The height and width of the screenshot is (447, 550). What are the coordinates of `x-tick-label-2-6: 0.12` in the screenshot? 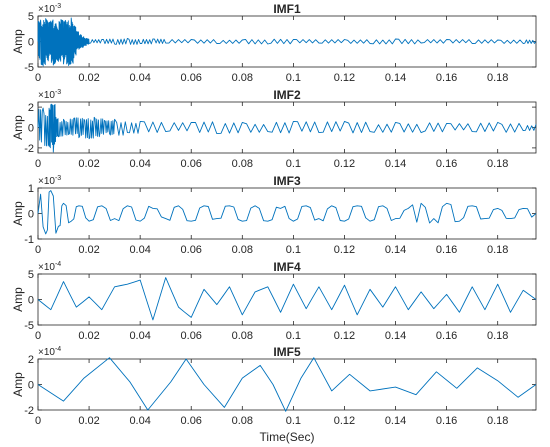 It's located at (344, 164).